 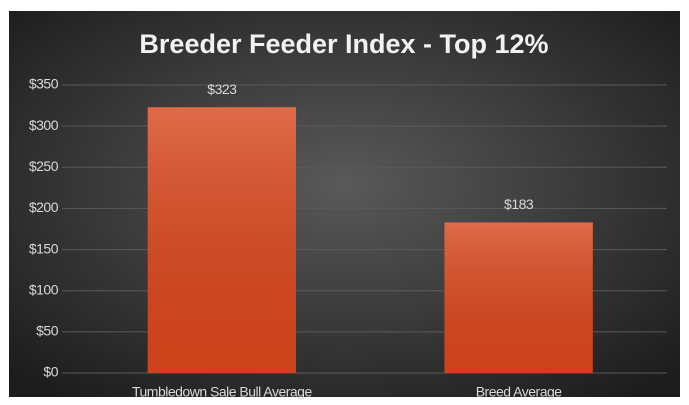 I want to click on y-tick-label: $300, so click(x=44, y=125).